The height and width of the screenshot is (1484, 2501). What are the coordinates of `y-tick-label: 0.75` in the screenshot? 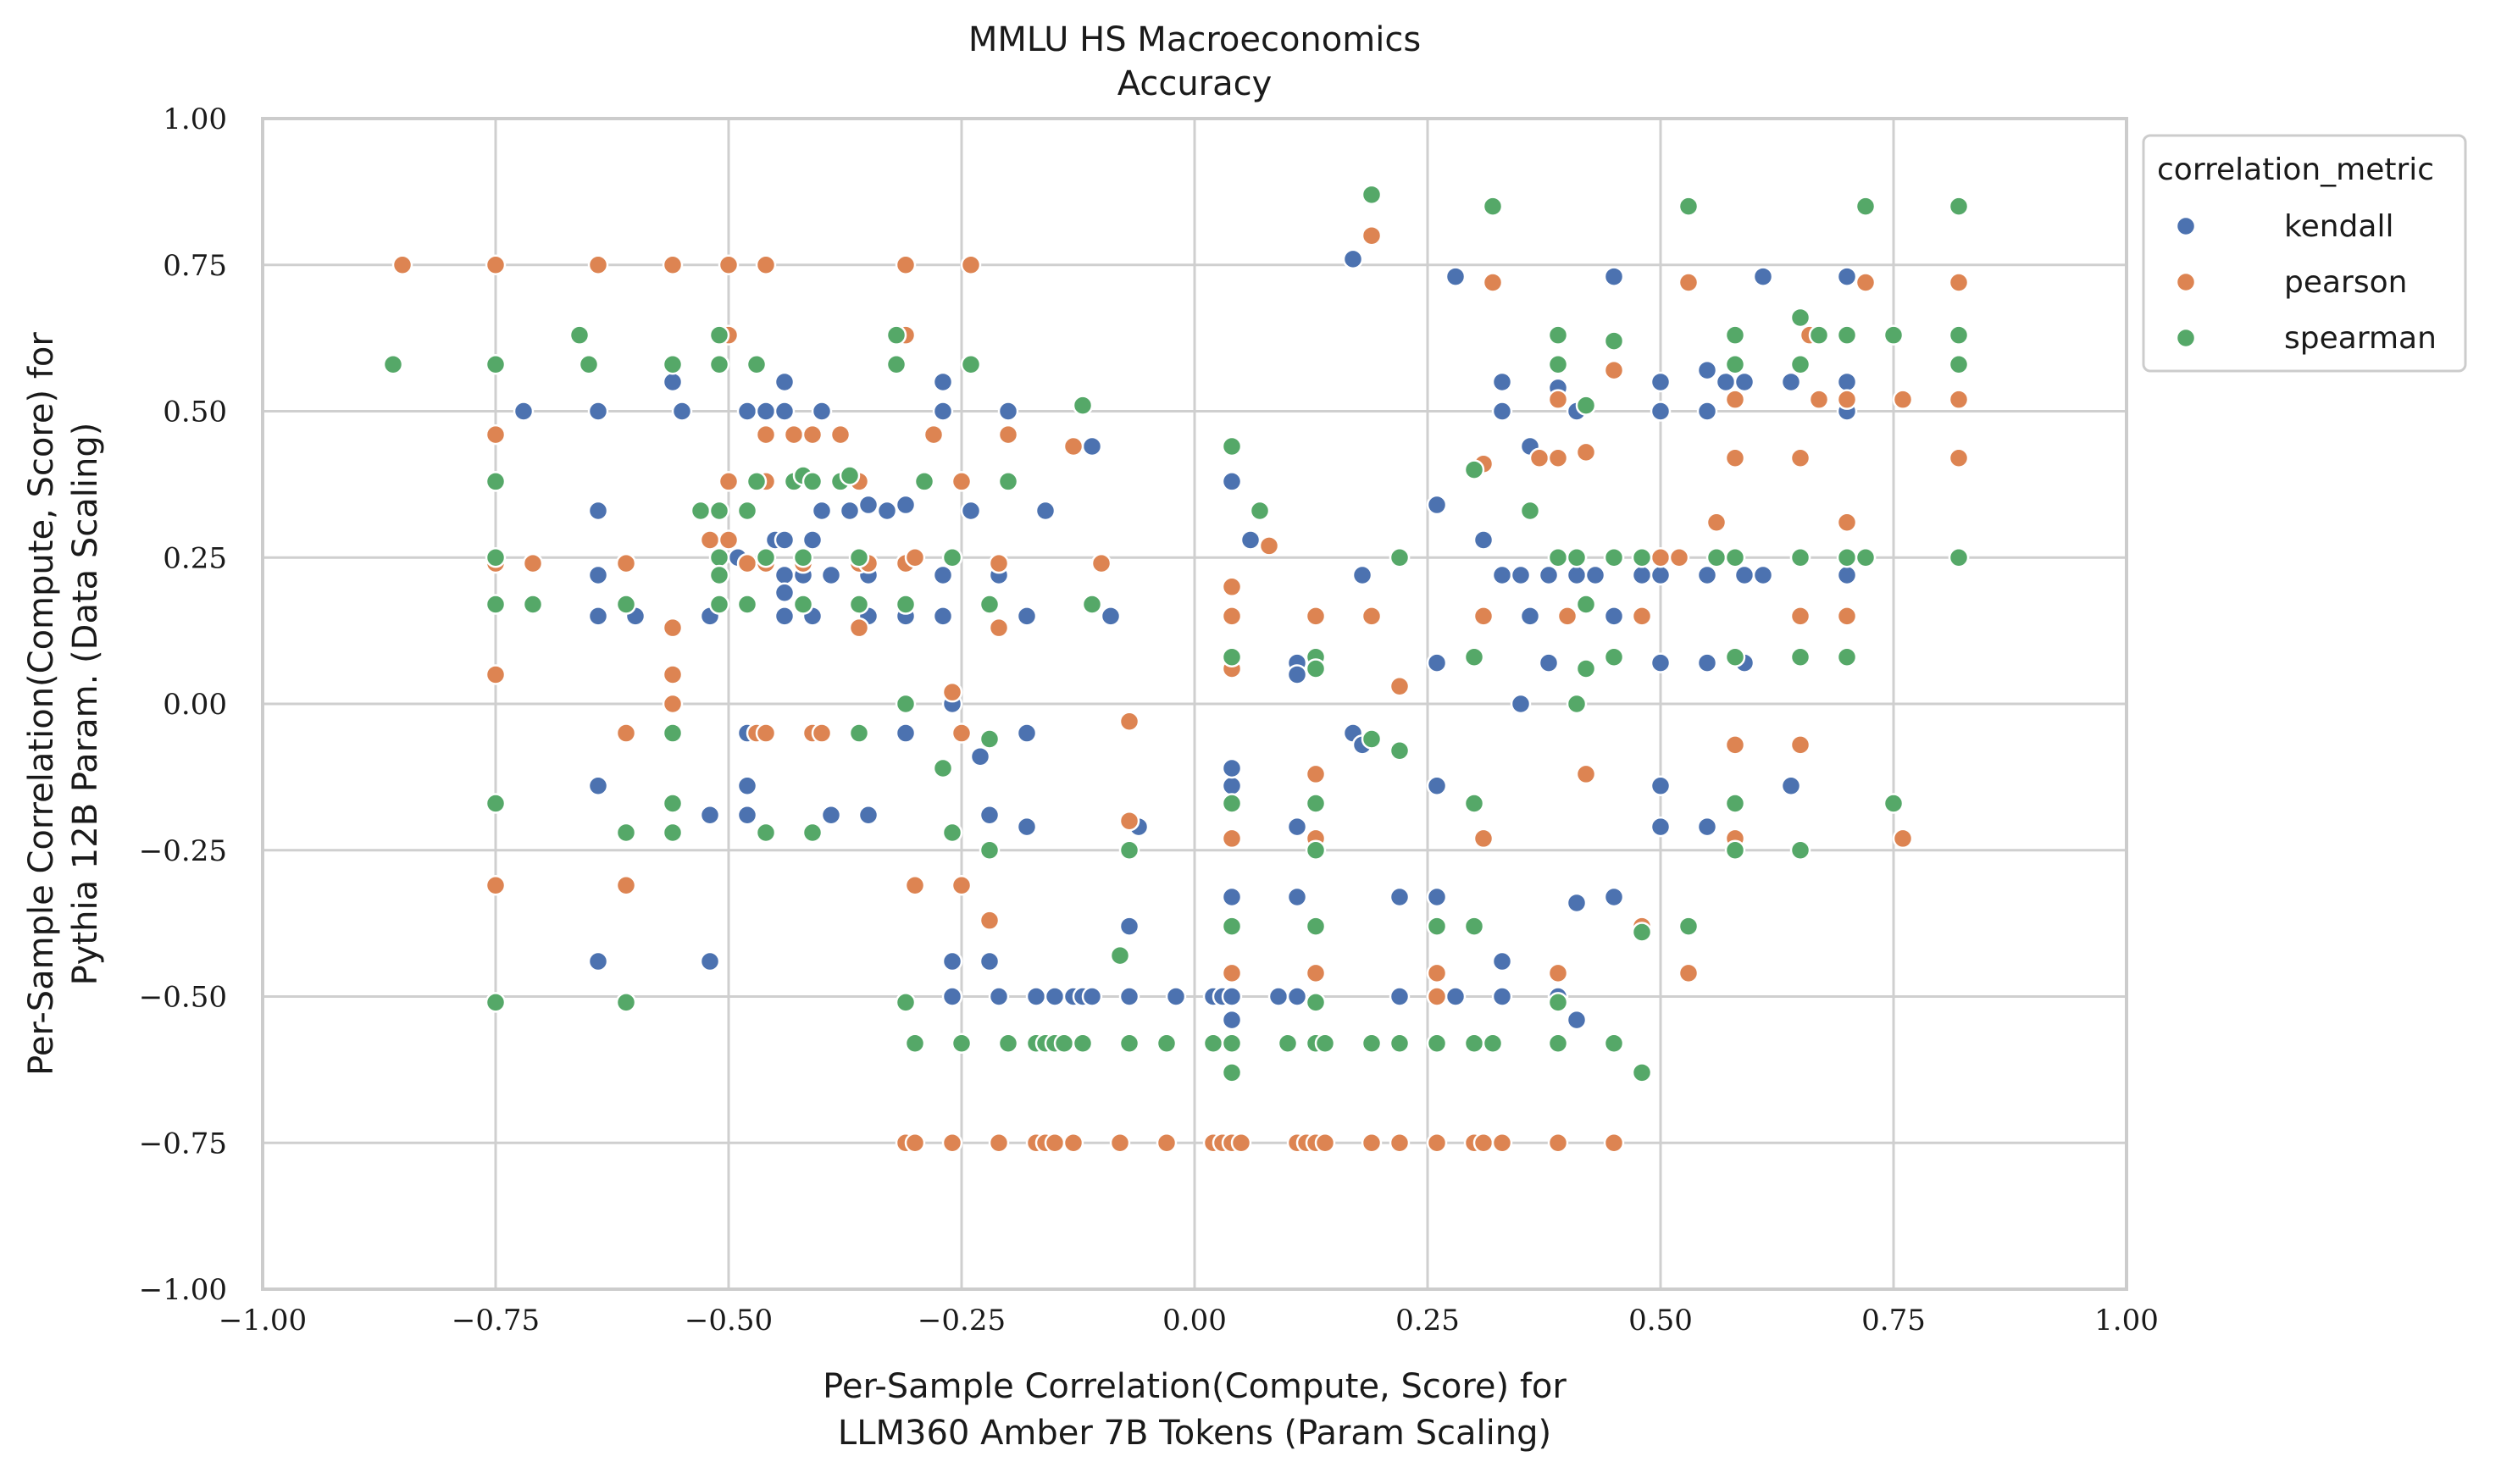 It's located at (195, 266).